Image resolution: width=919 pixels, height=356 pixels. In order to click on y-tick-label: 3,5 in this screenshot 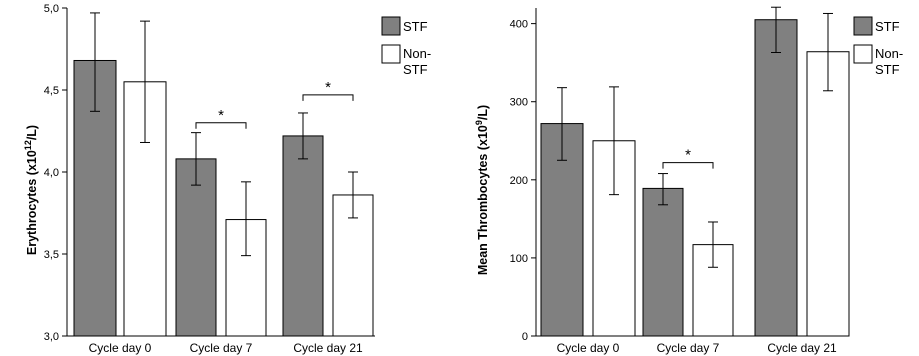, I will do `click(51, 255)`.